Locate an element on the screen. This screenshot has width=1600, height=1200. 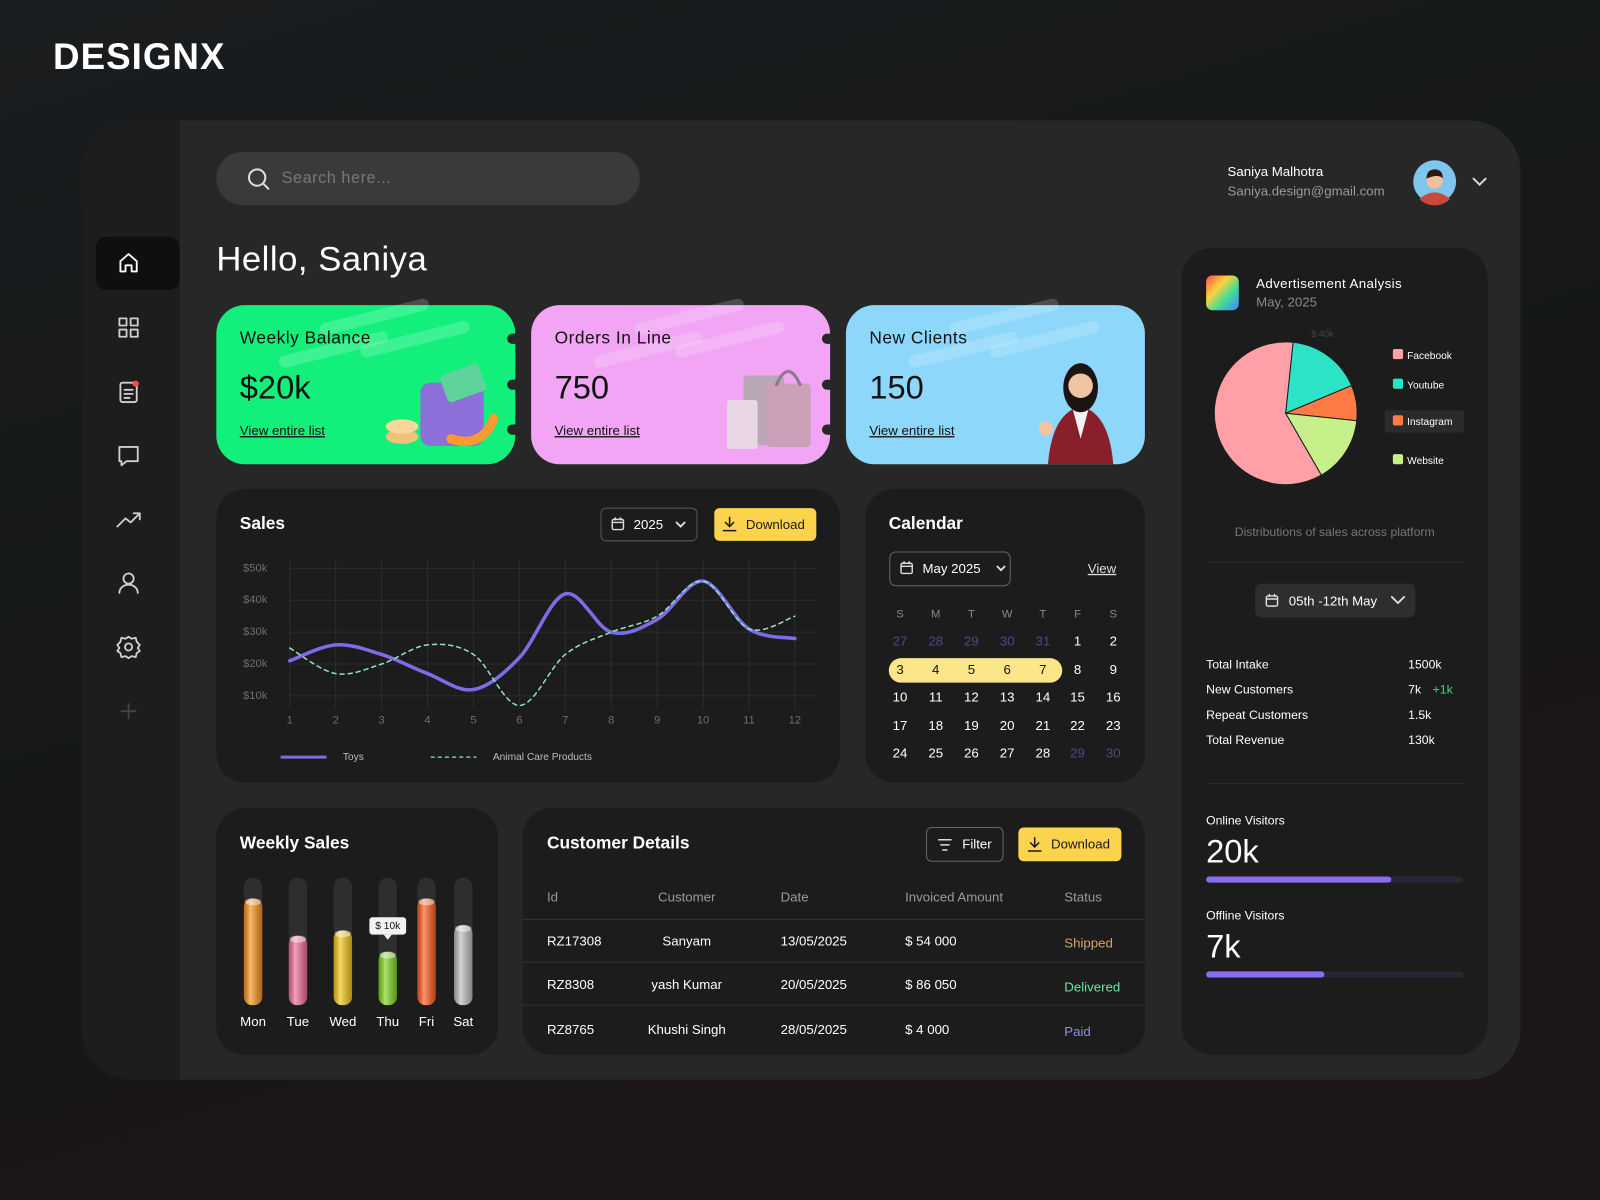
x-tick-label: 9 is located at coordinates (657, 720).